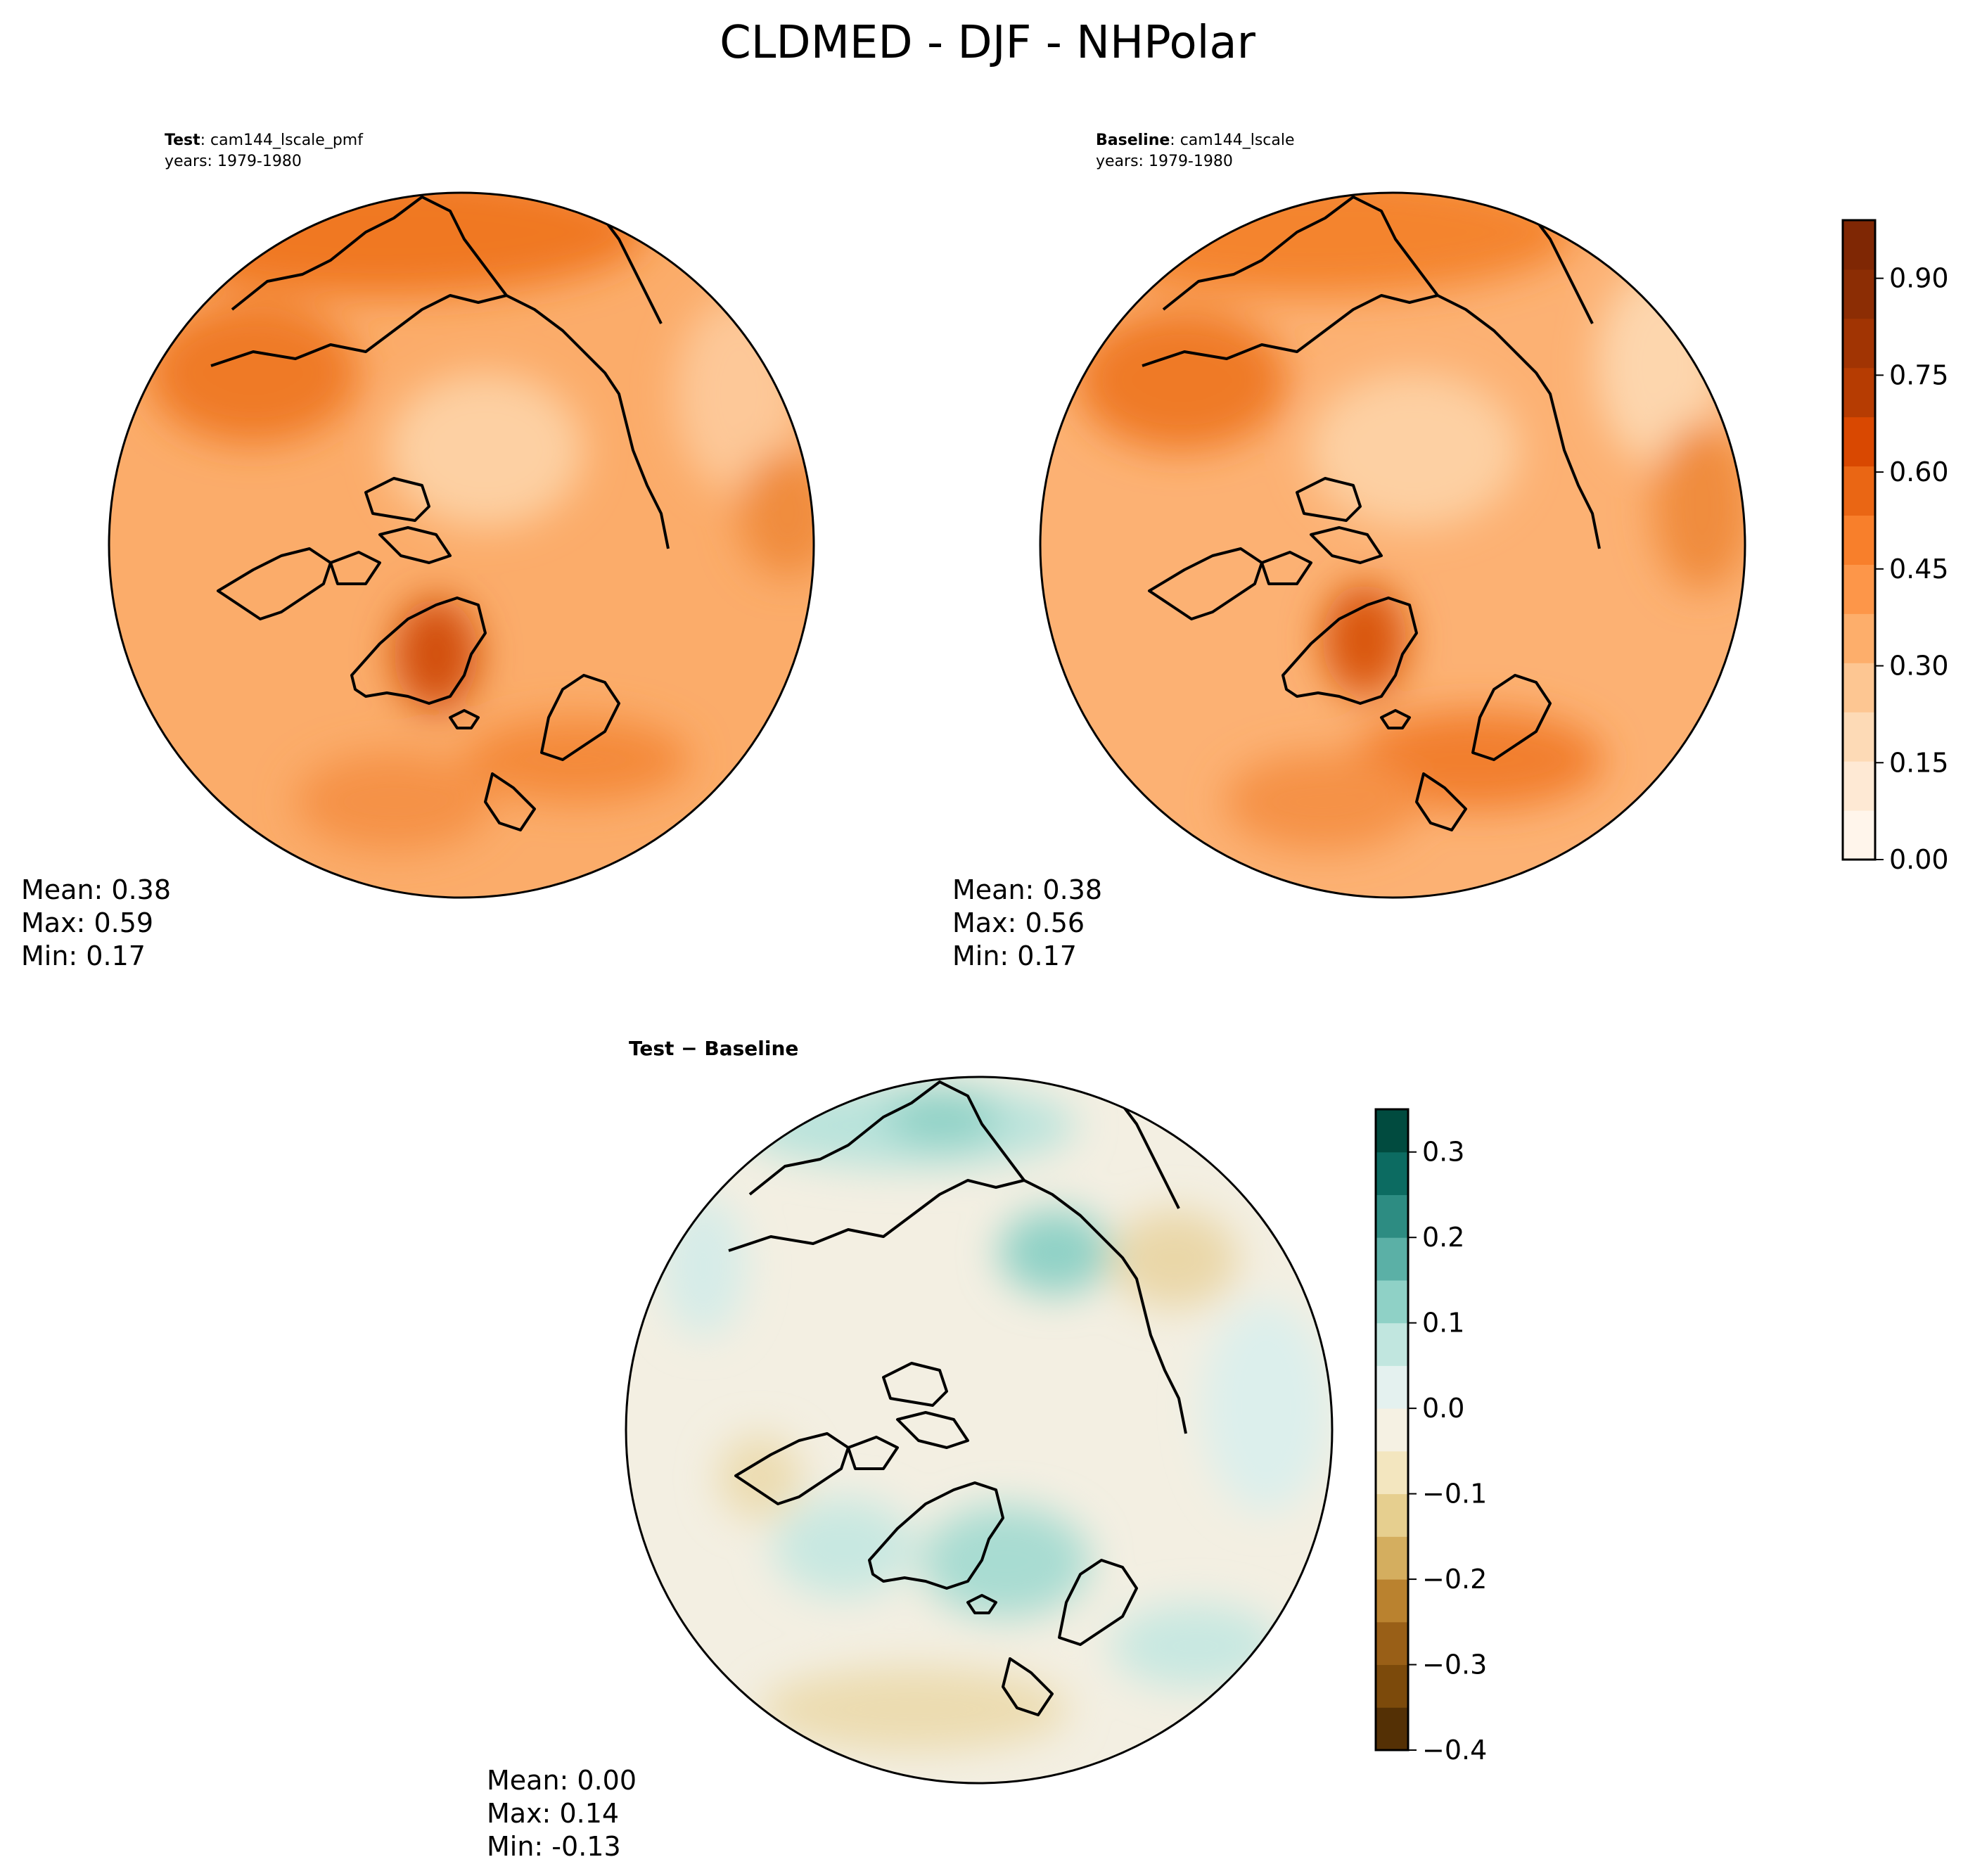 The width and height of the screenshot is (1975, 1876). Describe the element at coordinates (1454, 1665) in the screenshot. I see `diff-colorbar-tick-label: −0.3` at that location.